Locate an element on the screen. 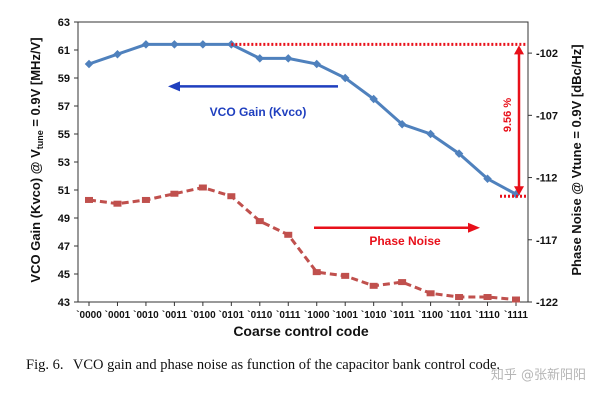 This screenshot has width=600, height=400. x-tick-label: `1010 is located at coordinates (374, 315).